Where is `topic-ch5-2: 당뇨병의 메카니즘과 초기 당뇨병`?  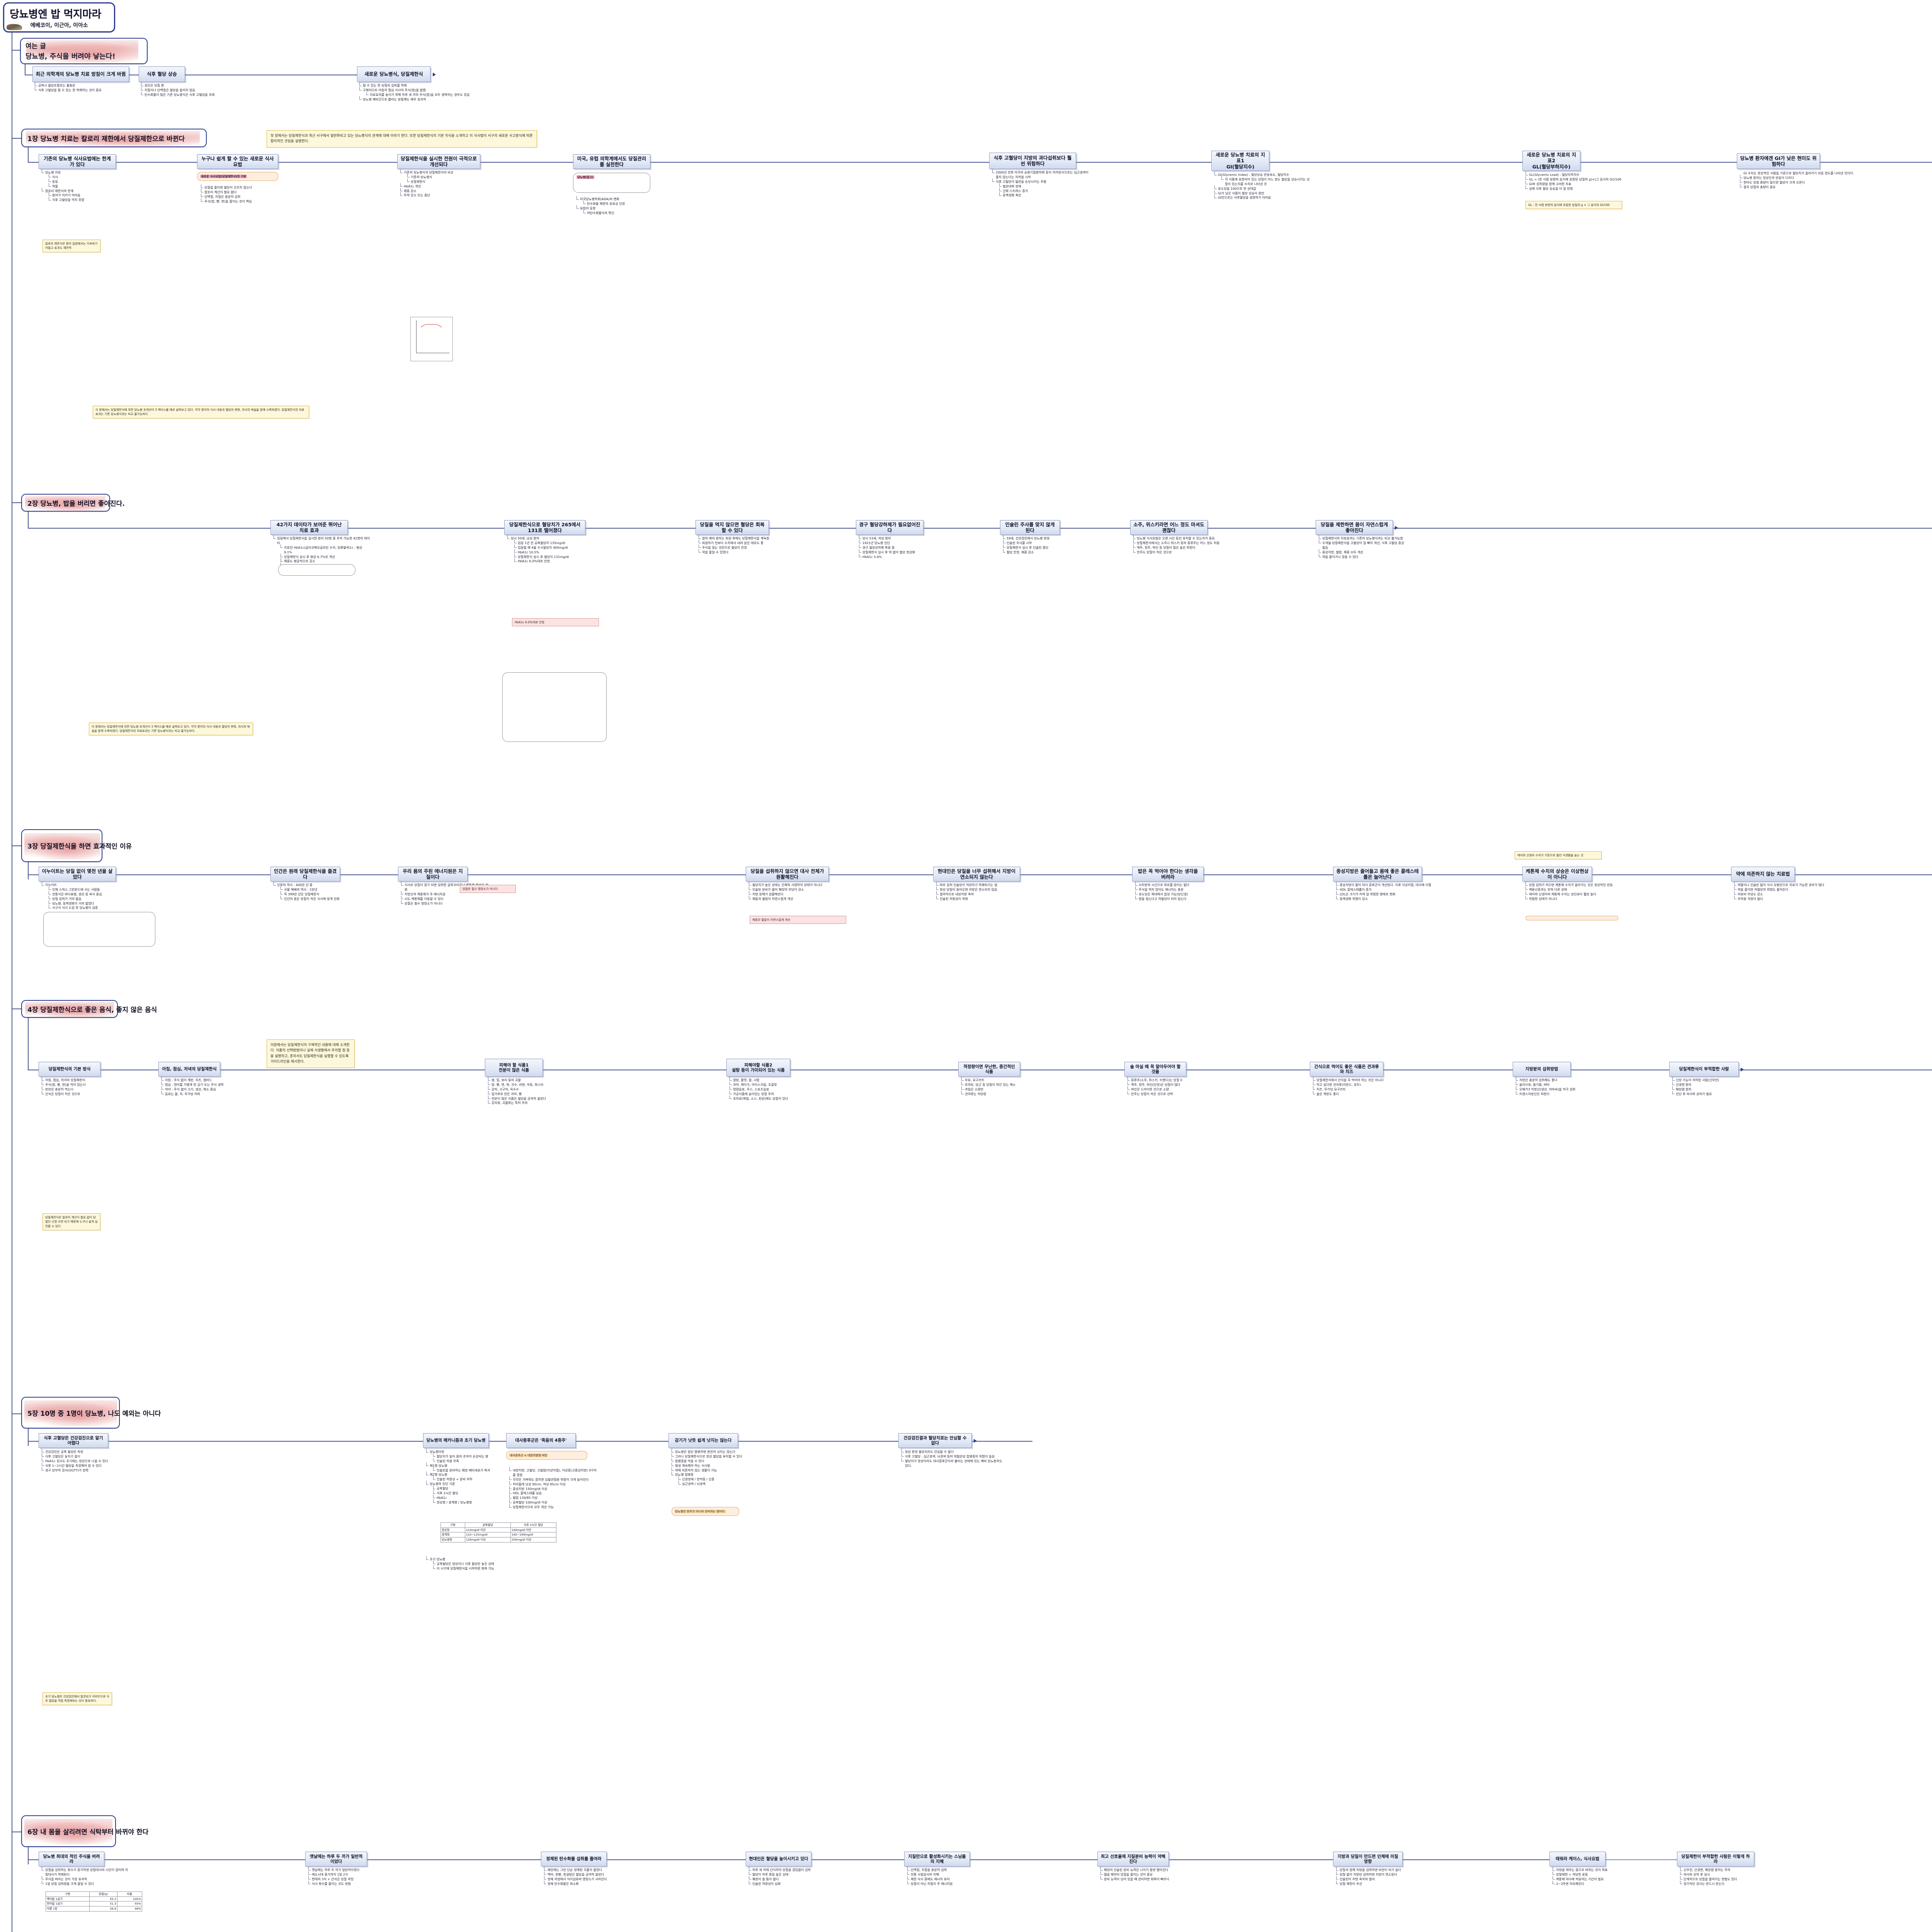 topic-ch5-2: 당뇨병의 메카니즘과 초기 당뇨병 is located at coordinates (456, 1440).